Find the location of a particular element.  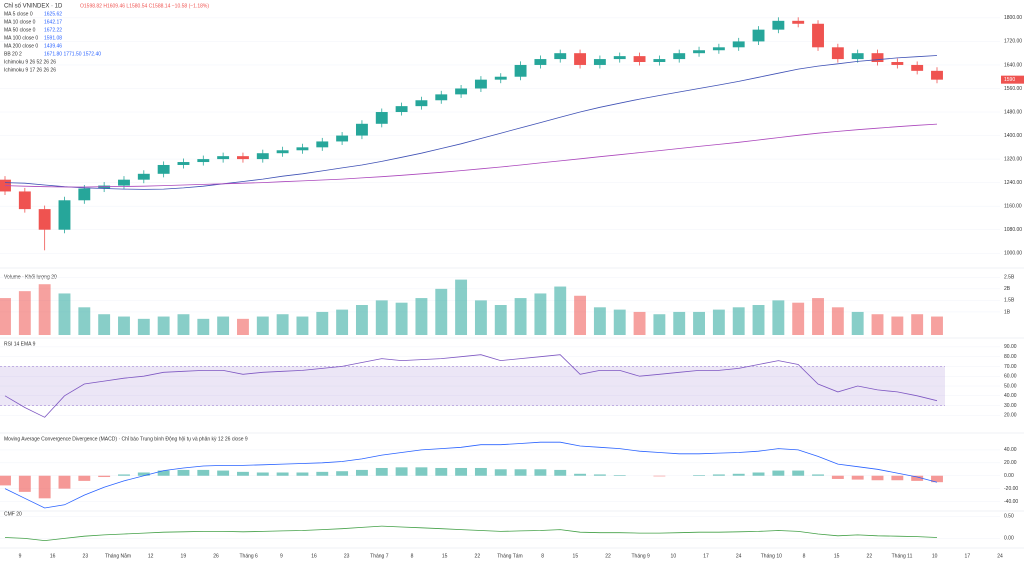

x-tick-label: 12 is located at coordinates (151, 556).